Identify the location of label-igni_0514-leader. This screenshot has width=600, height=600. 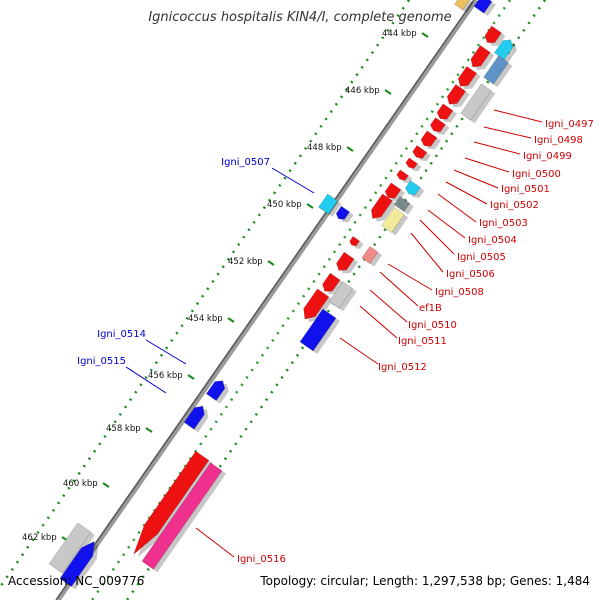
(166, 352).